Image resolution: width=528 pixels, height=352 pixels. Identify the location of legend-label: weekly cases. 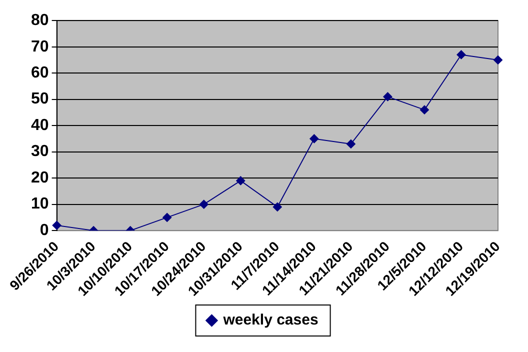
(270, 320).